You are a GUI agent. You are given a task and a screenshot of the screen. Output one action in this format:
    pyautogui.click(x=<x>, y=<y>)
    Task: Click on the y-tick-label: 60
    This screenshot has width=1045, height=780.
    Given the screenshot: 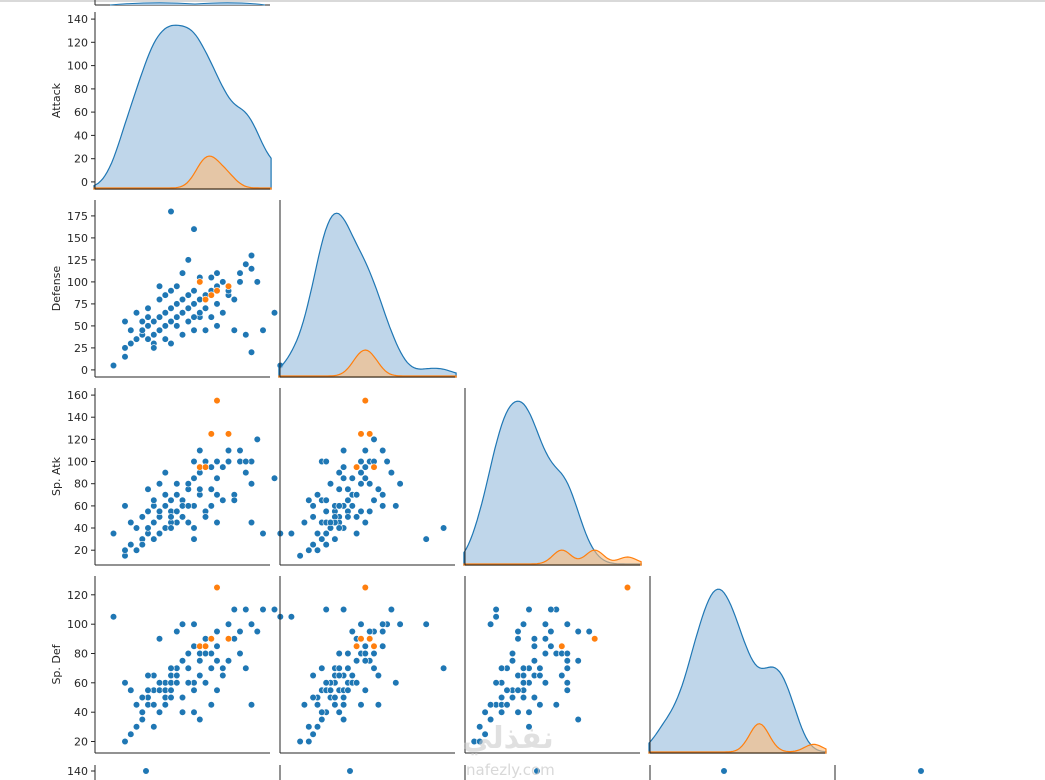 What is the action you would take?
    pyautogui.click(x=81, y=112)
    